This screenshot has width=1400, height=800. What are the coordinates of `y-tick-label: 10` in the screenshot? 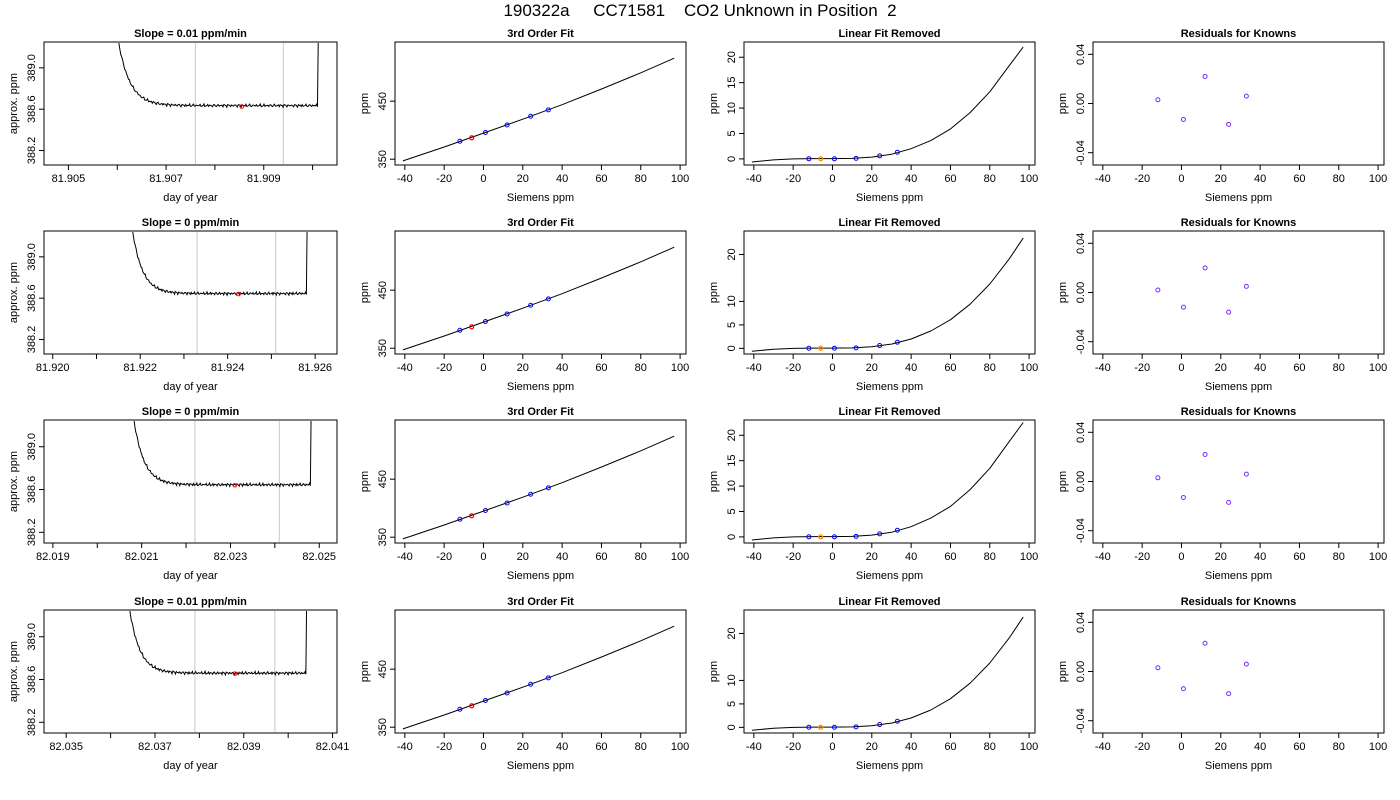 It's located at (732, 680).